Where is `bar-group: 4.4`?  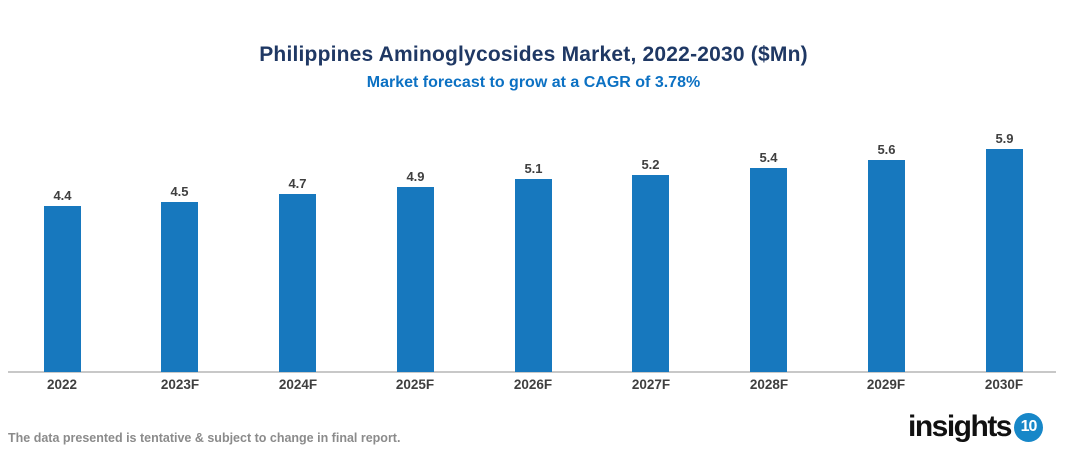 bar-group: 4.4 is located at coordinates (62, 280).